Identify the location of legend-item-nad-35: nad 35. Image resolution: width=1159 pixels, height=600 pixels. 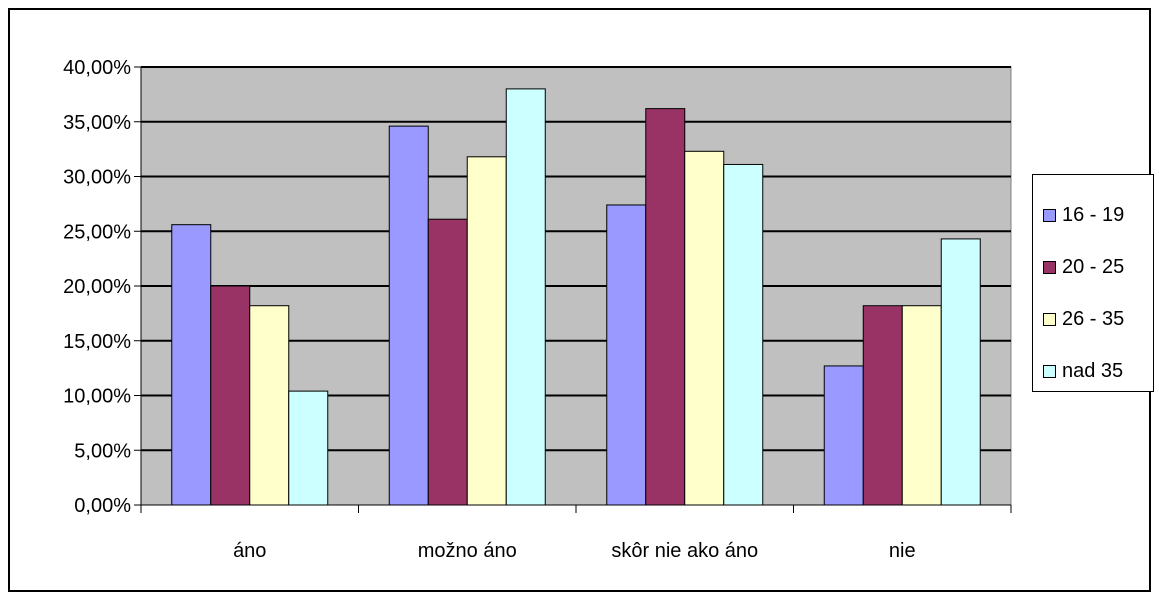
(1093, 371).